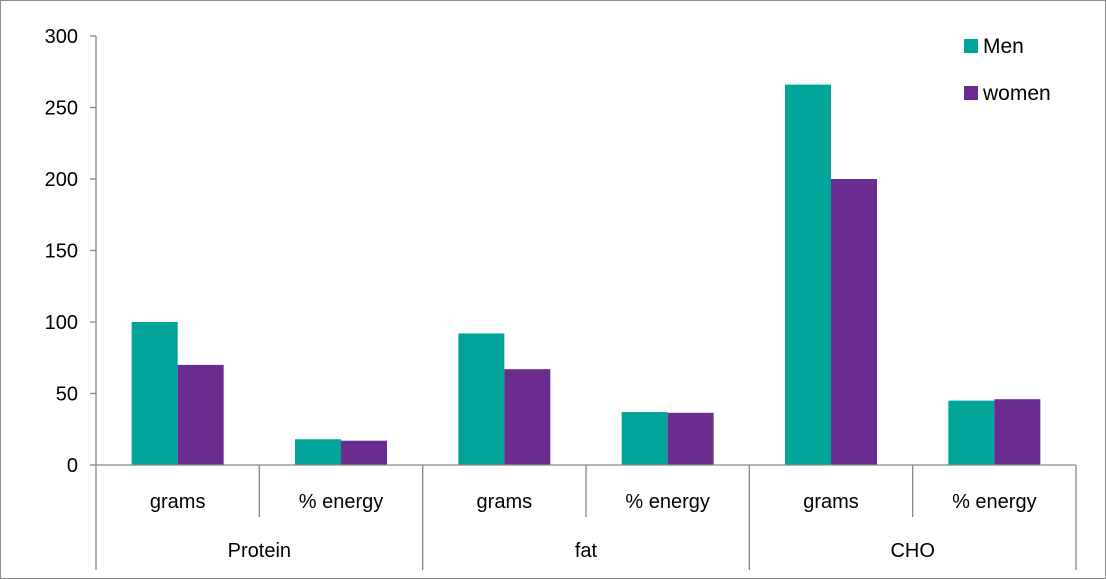 This screenshot has width=1106, height=579. I want to click on legend-label-men: Men, so click(1003, 46).